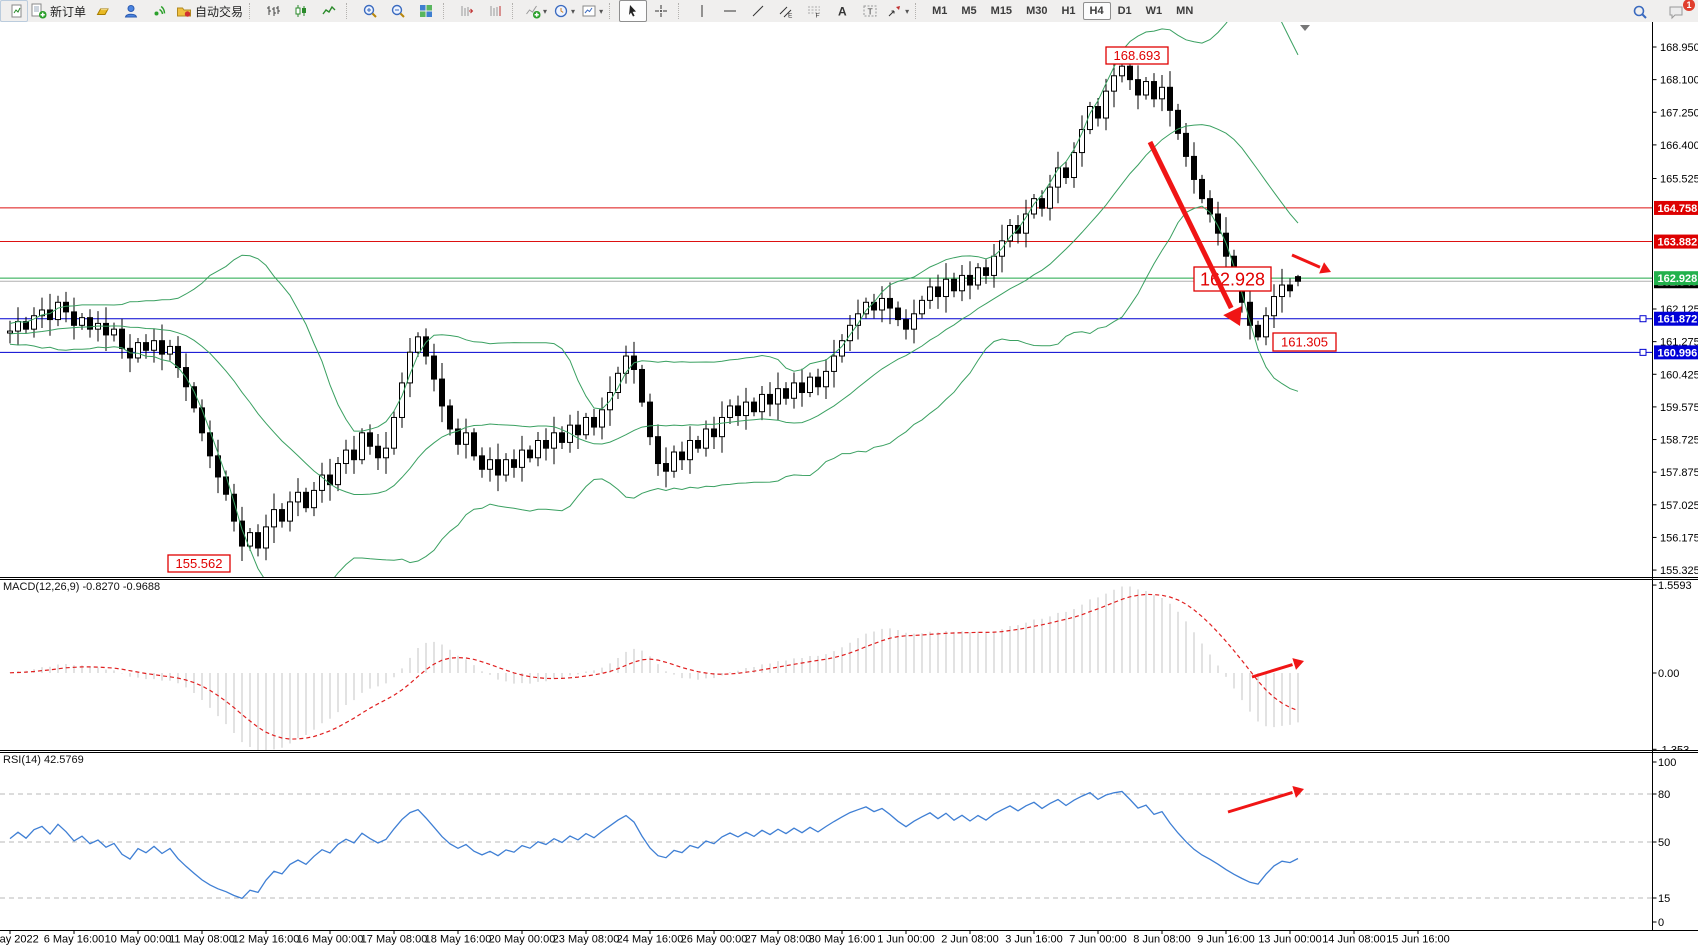  What do you see at coordinates (1676, 207) in the screenshot?
I see `price-tag: 164.758` at bounding box center [1676, 207].